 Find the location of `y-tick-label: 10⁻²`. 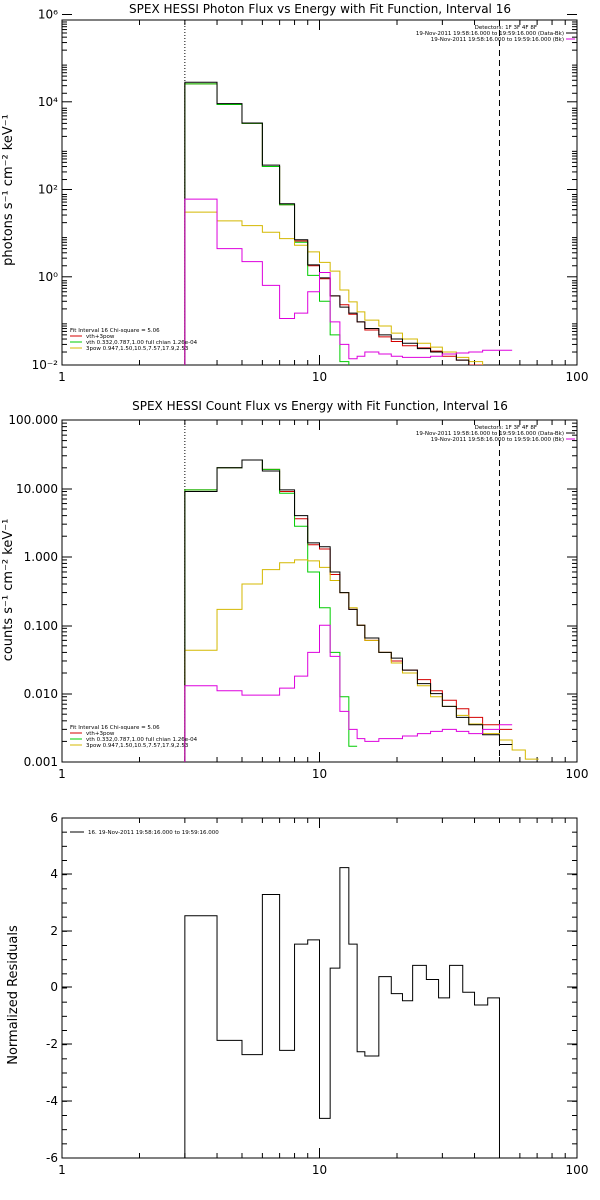

y-tick-label: 10⁻² is located at coordinates (45, 365).